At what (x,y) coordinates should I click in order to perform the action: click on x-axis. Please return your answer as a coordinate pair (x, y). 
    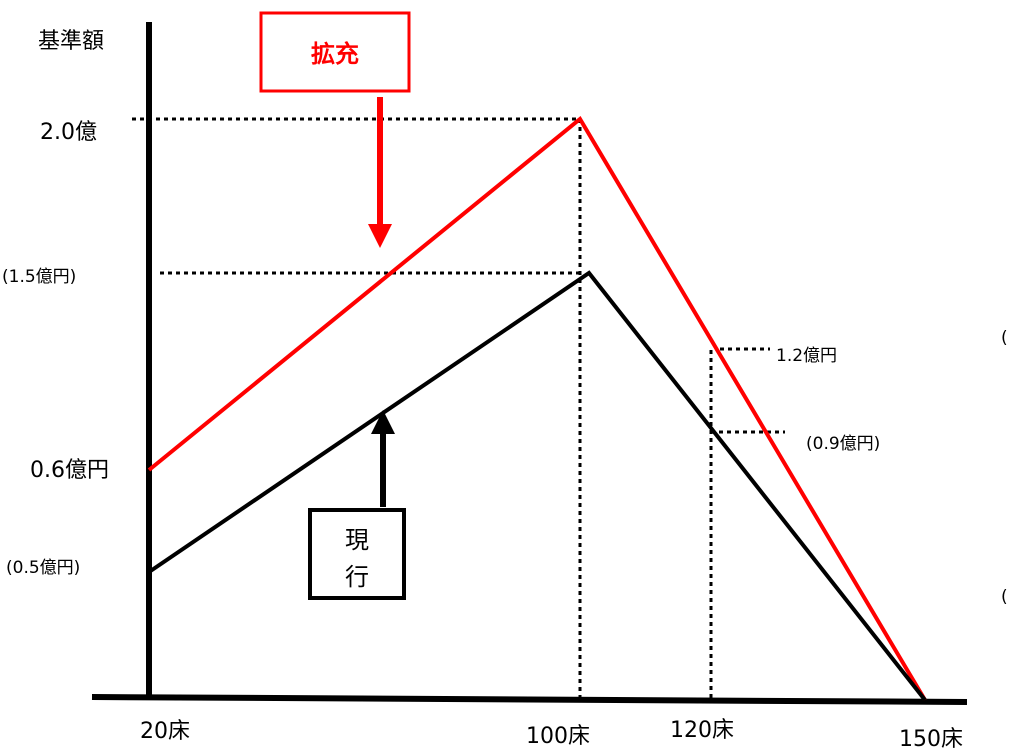
    Looking at the image, I should click on (529, 699).